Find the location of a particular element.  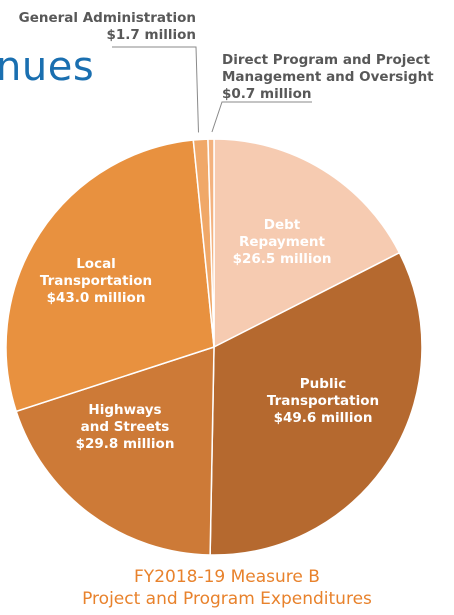

label-direct-program-and-project-management-and-oversight-line: Direct Program and Project is located at coordinates (326, 60).